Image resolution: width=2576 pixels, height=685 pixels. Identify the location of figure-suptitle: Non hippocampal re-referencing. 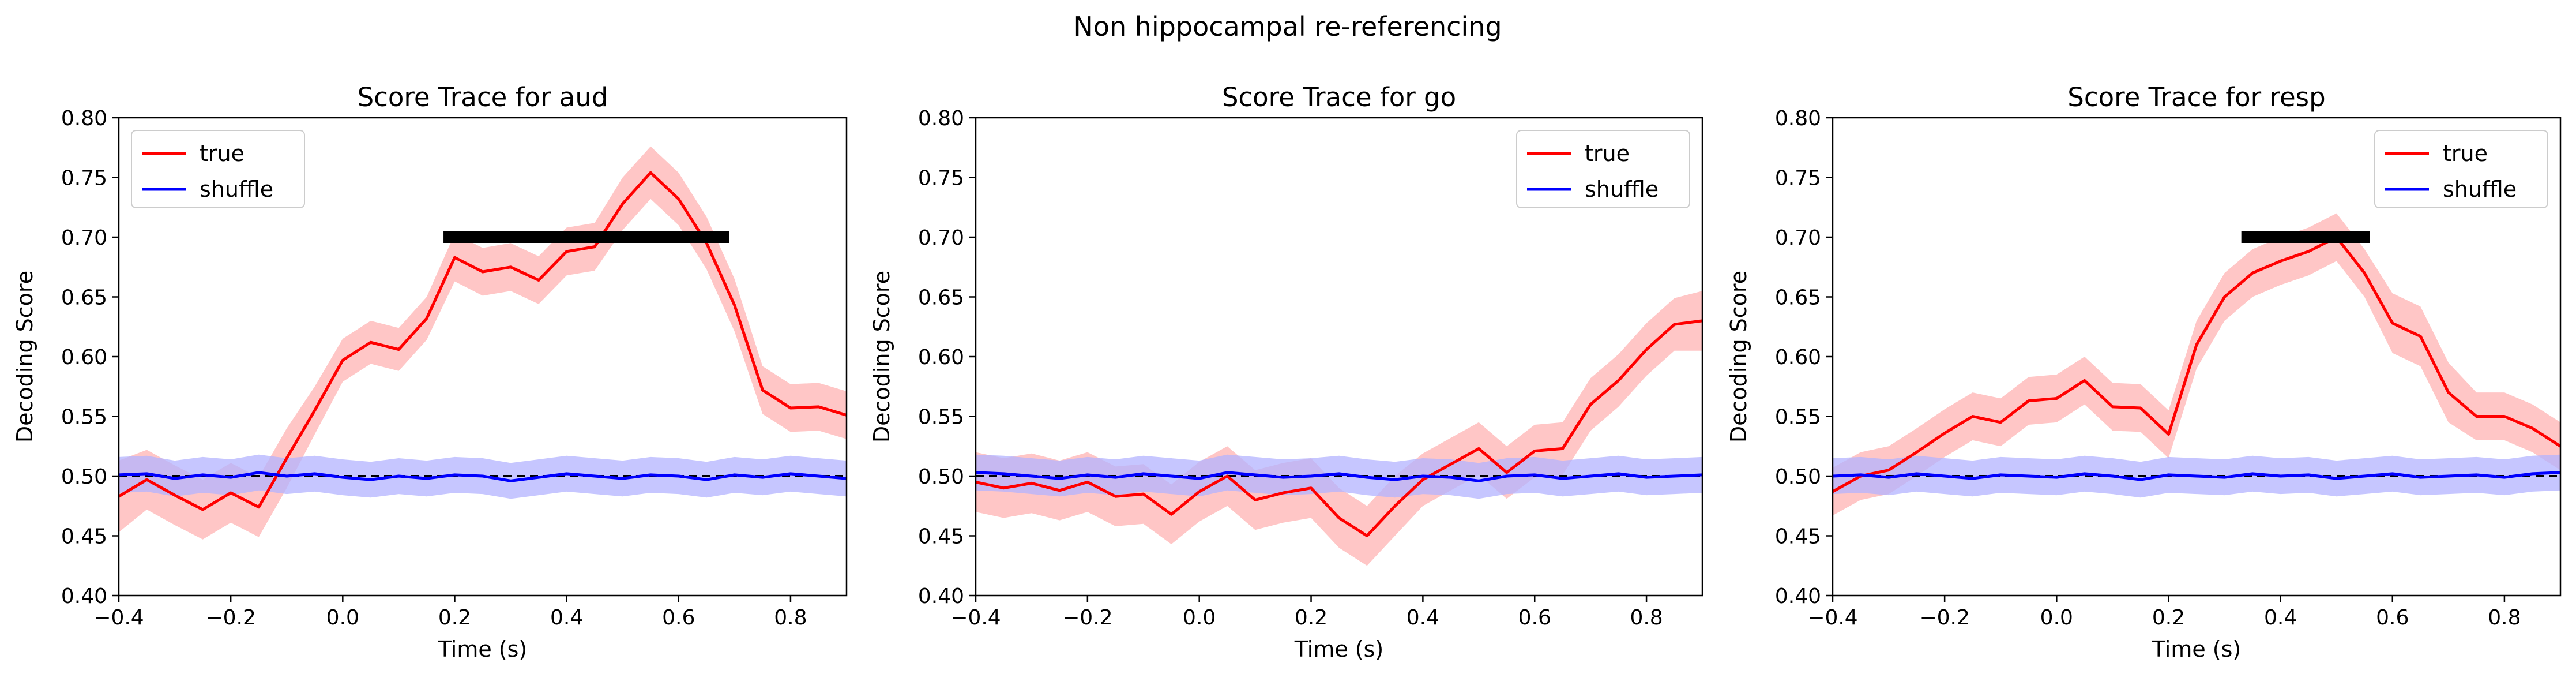
(1287, 26).